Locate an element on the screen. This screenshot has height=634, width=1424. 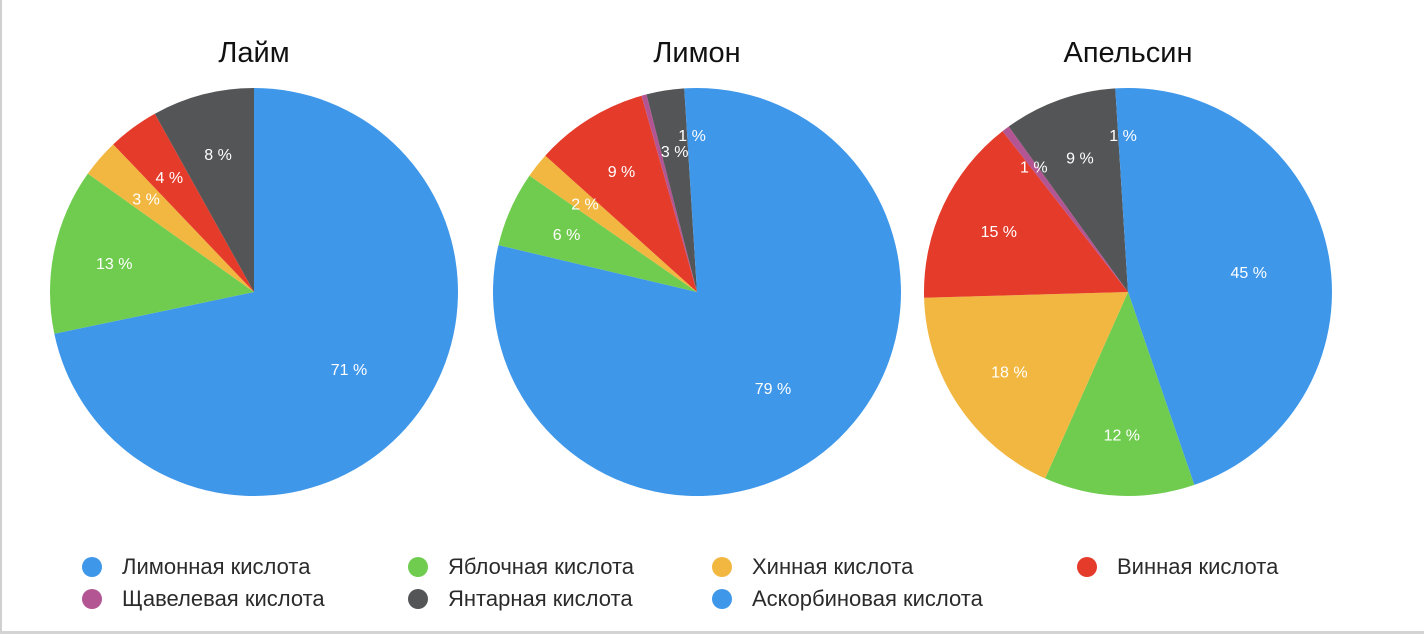
legend-item-quinic: Хинная кислота is located at coordinates (812, 567).